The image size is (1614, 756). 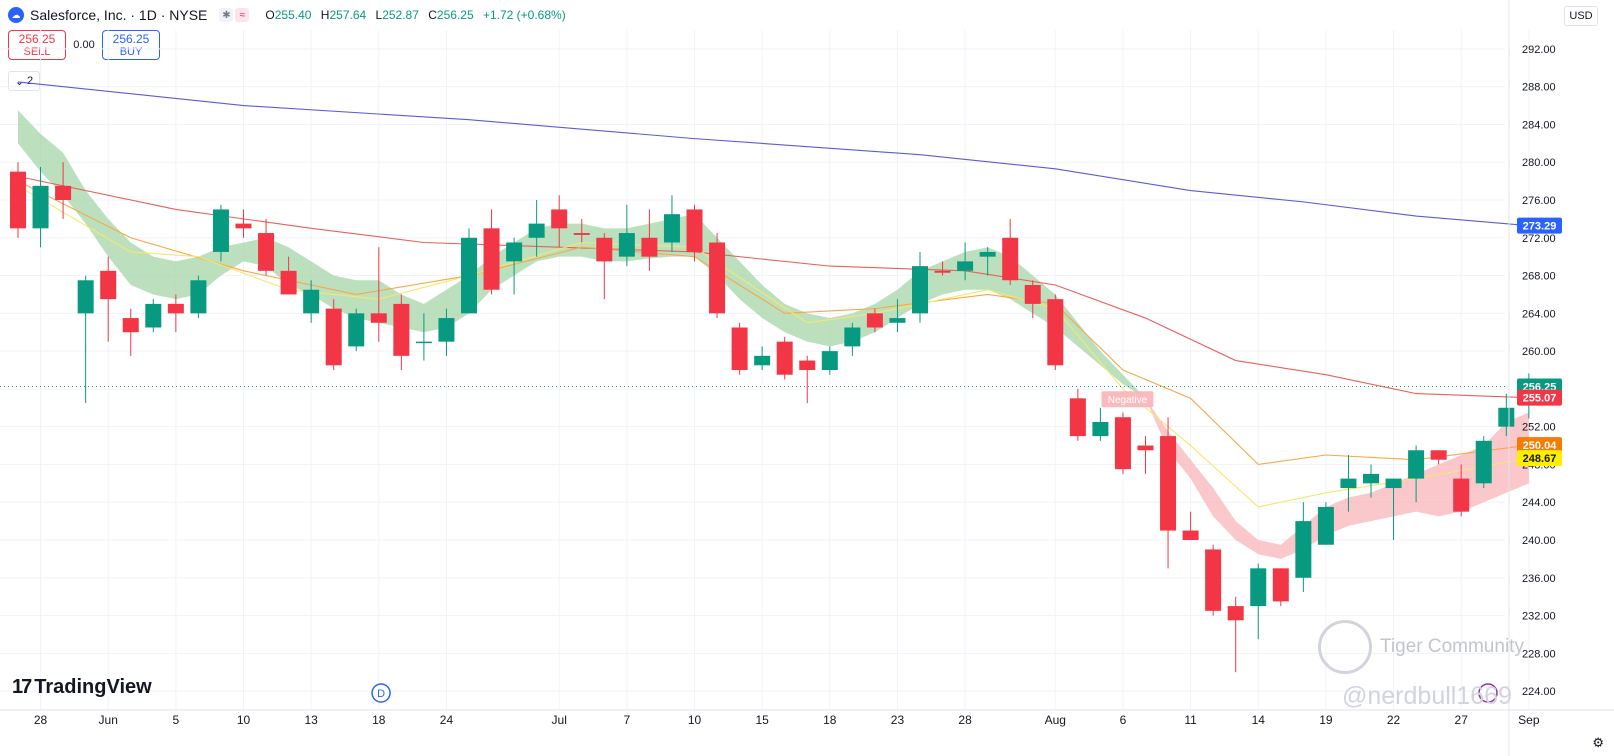 What do you see at coordinates (24, 81) in the screenshot?
I see `indicator-toggle-button: ⌄ 2` at bounding box center [24, 81].